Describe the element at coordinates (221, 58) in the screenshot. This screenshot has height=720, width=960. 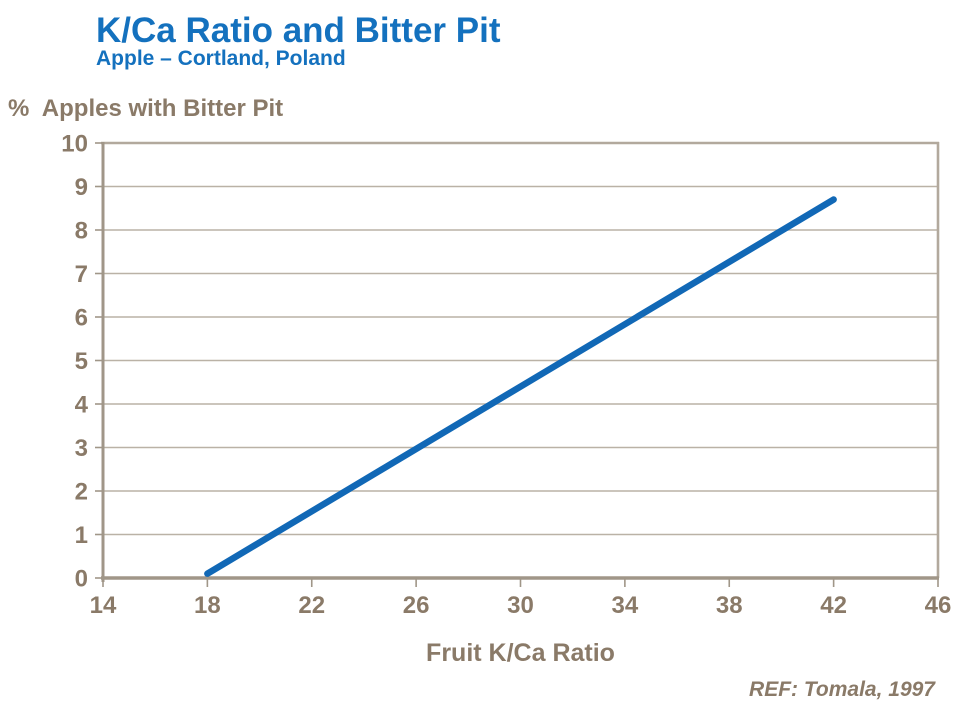
I see `chart-subtitle: Apple – Cortland, Poland` at that location.